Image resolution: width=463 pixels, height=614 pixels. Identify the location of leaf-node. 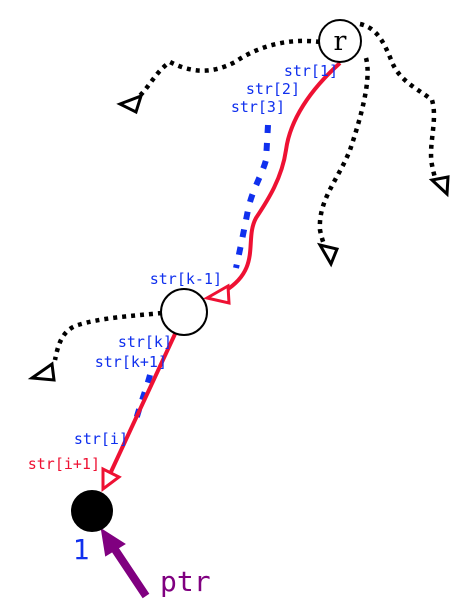
(92, 511).